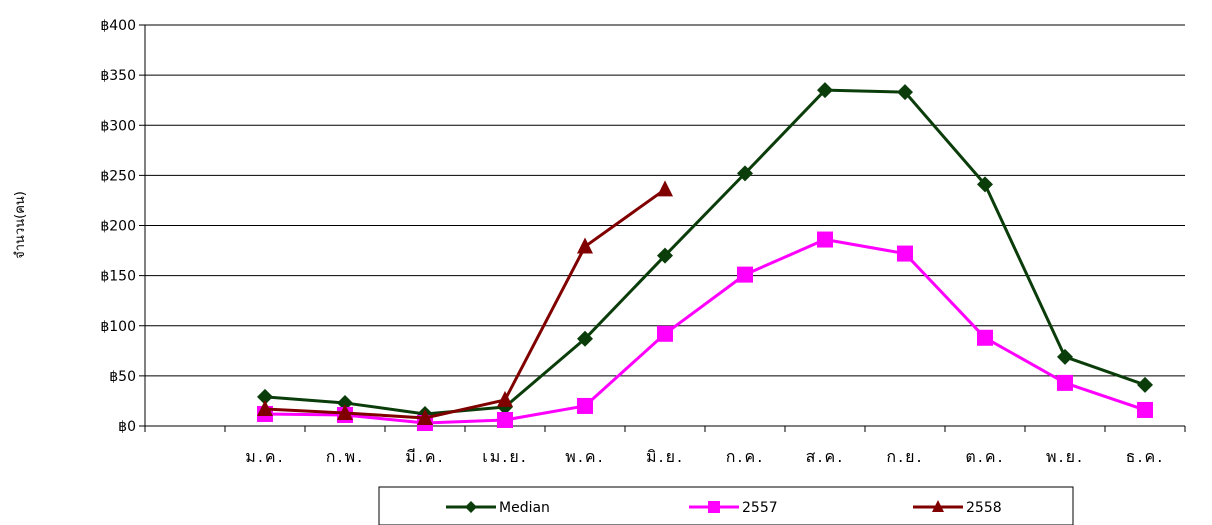  What do you see at coordinates (264, 456) in the screenshot?
I see `x-tick-label: ม.ค.` at bounding box center [264, 456].